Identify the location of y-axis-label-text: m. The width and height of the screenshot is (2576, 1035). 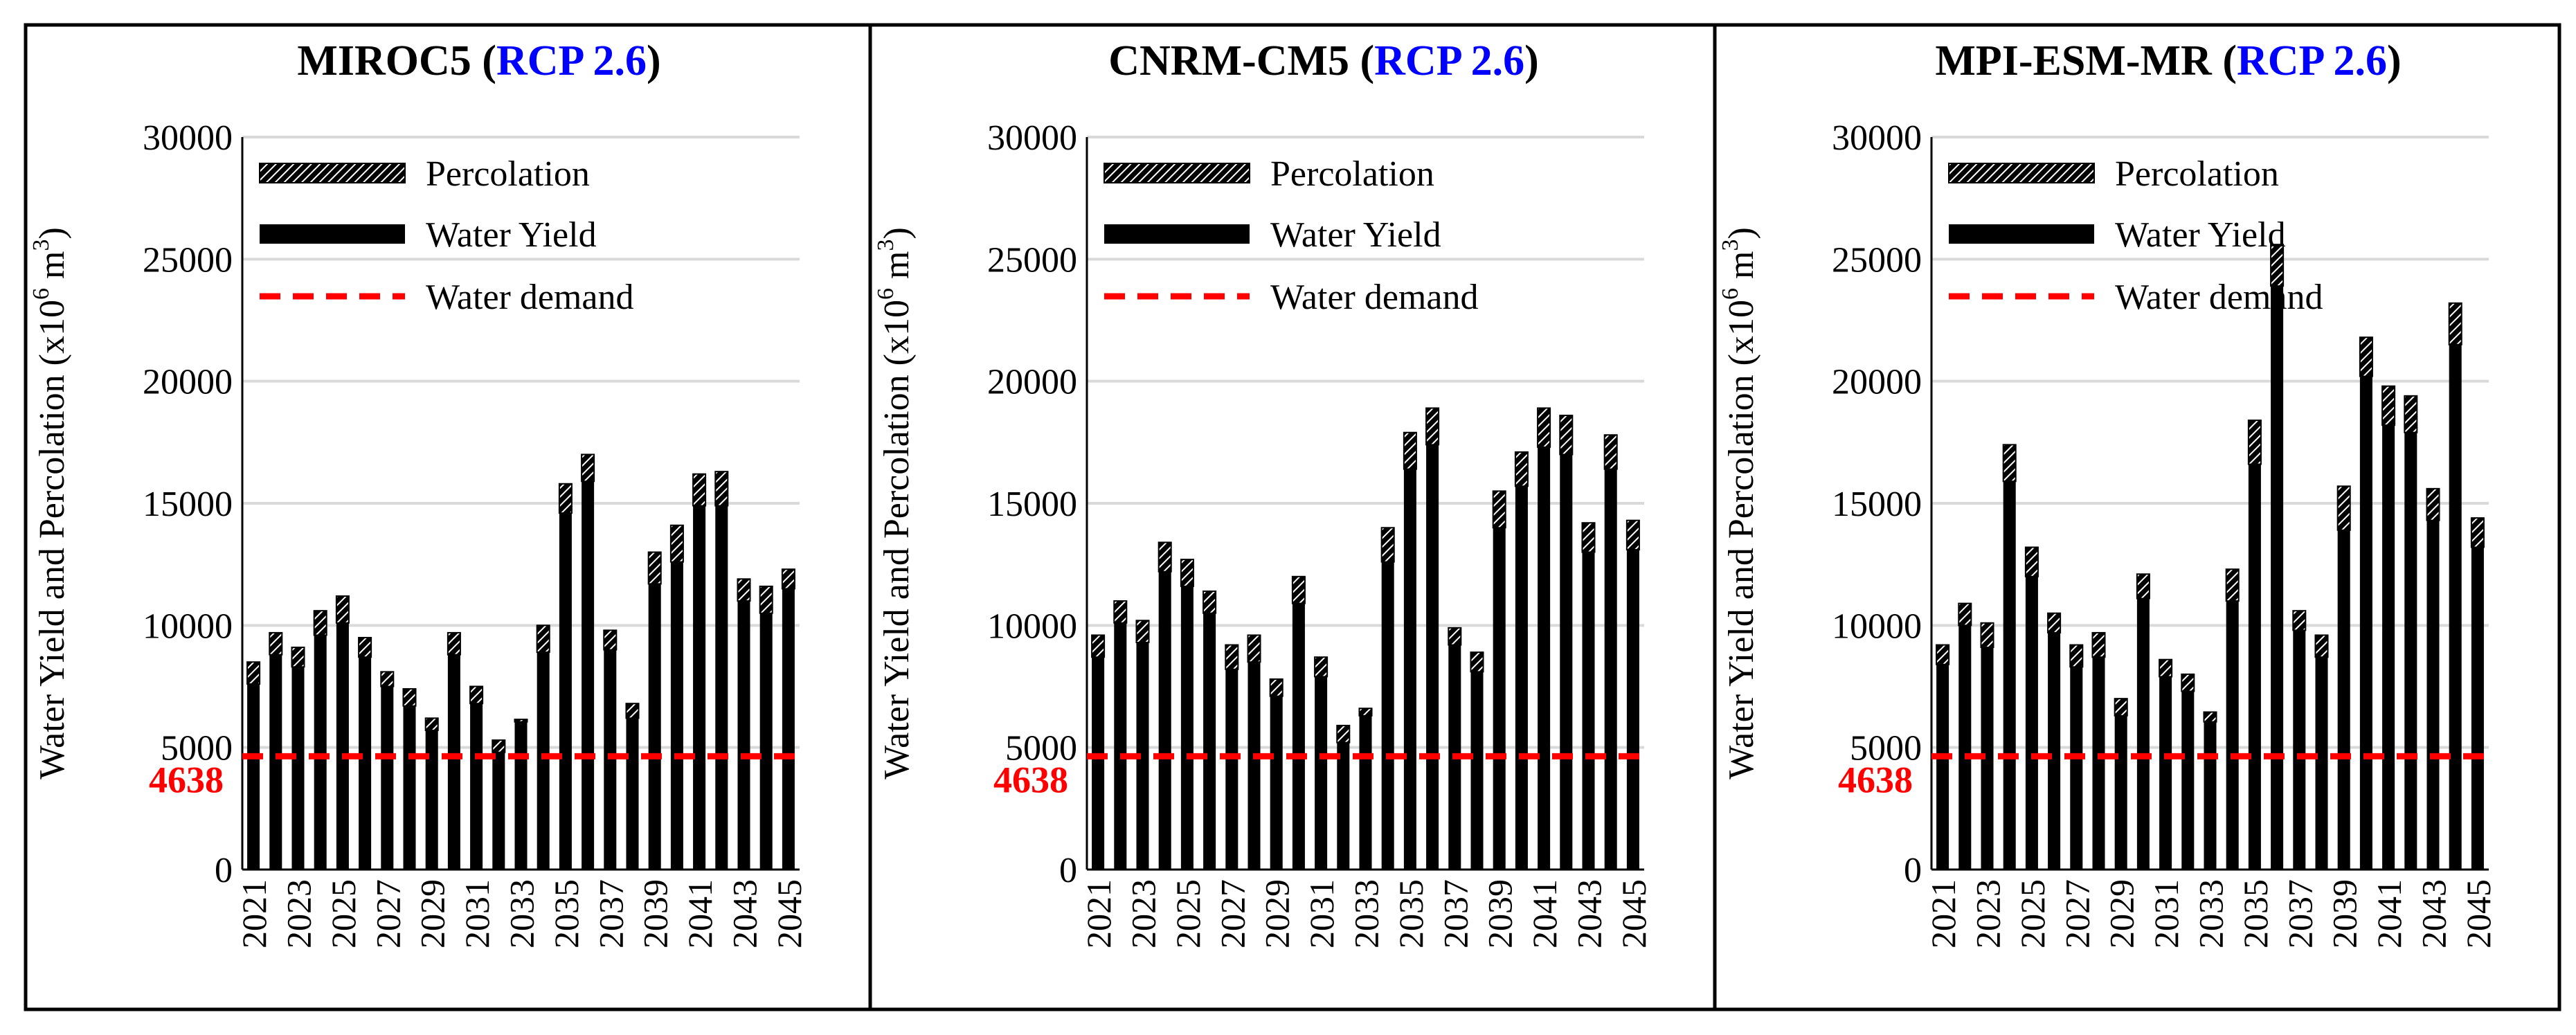
(53, 269).